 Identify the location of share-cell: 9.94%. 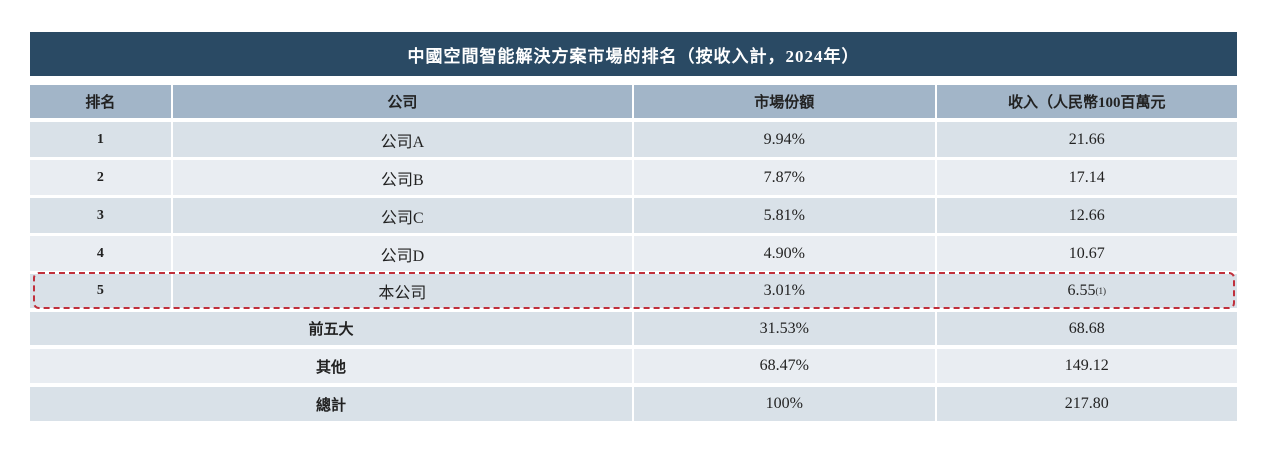
(784, 139).